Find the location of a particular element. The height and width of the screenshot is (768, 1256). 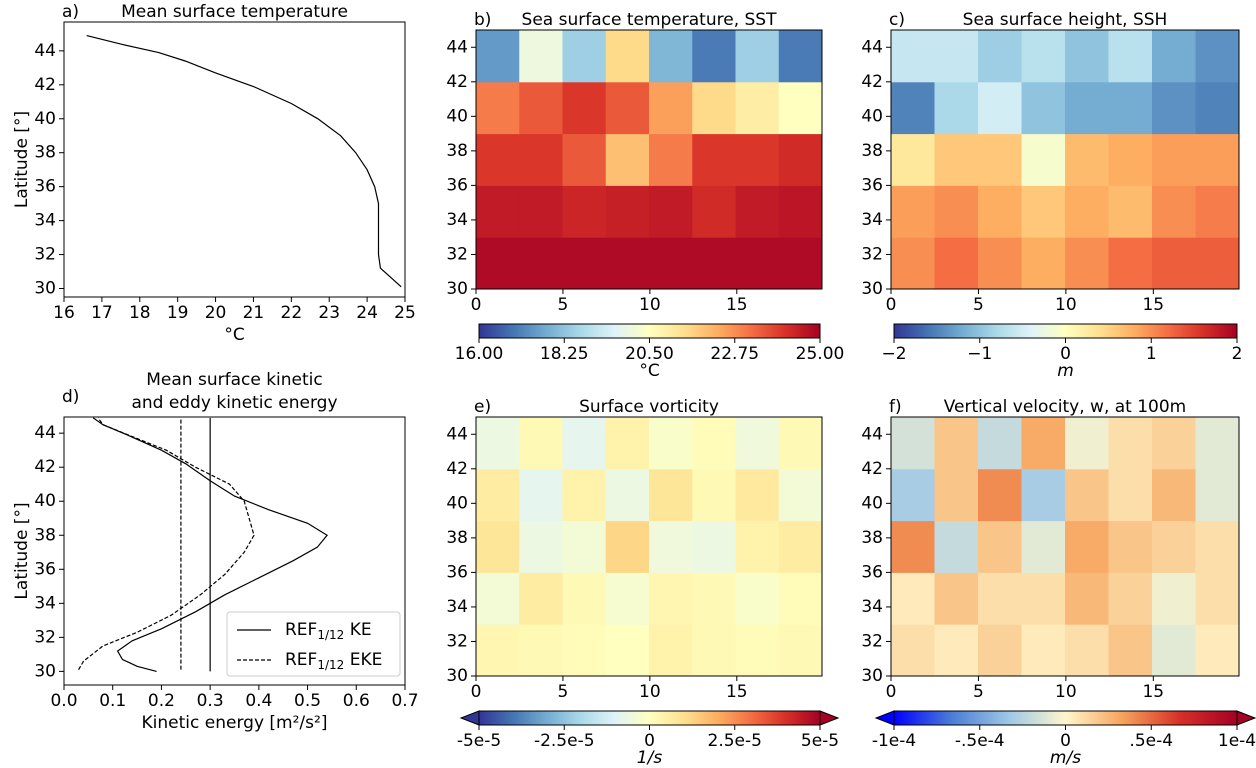

legend-label: REF1/12 KE is located at coordinates (328, 631).